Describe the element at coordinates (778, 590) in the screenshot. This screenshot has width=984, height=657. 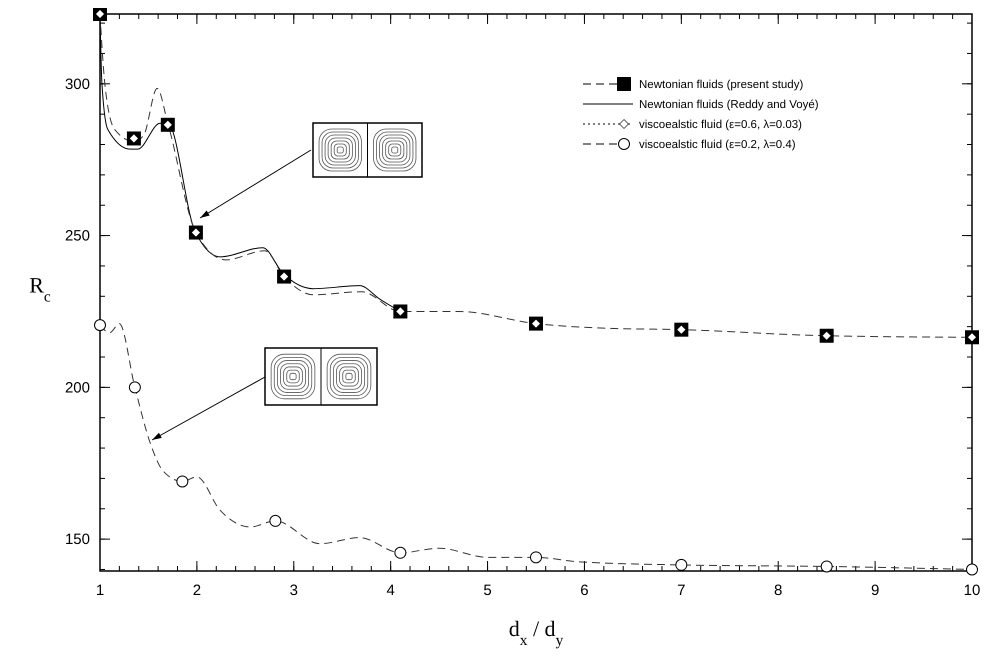
I see `x-tick-label: 8` at that location.